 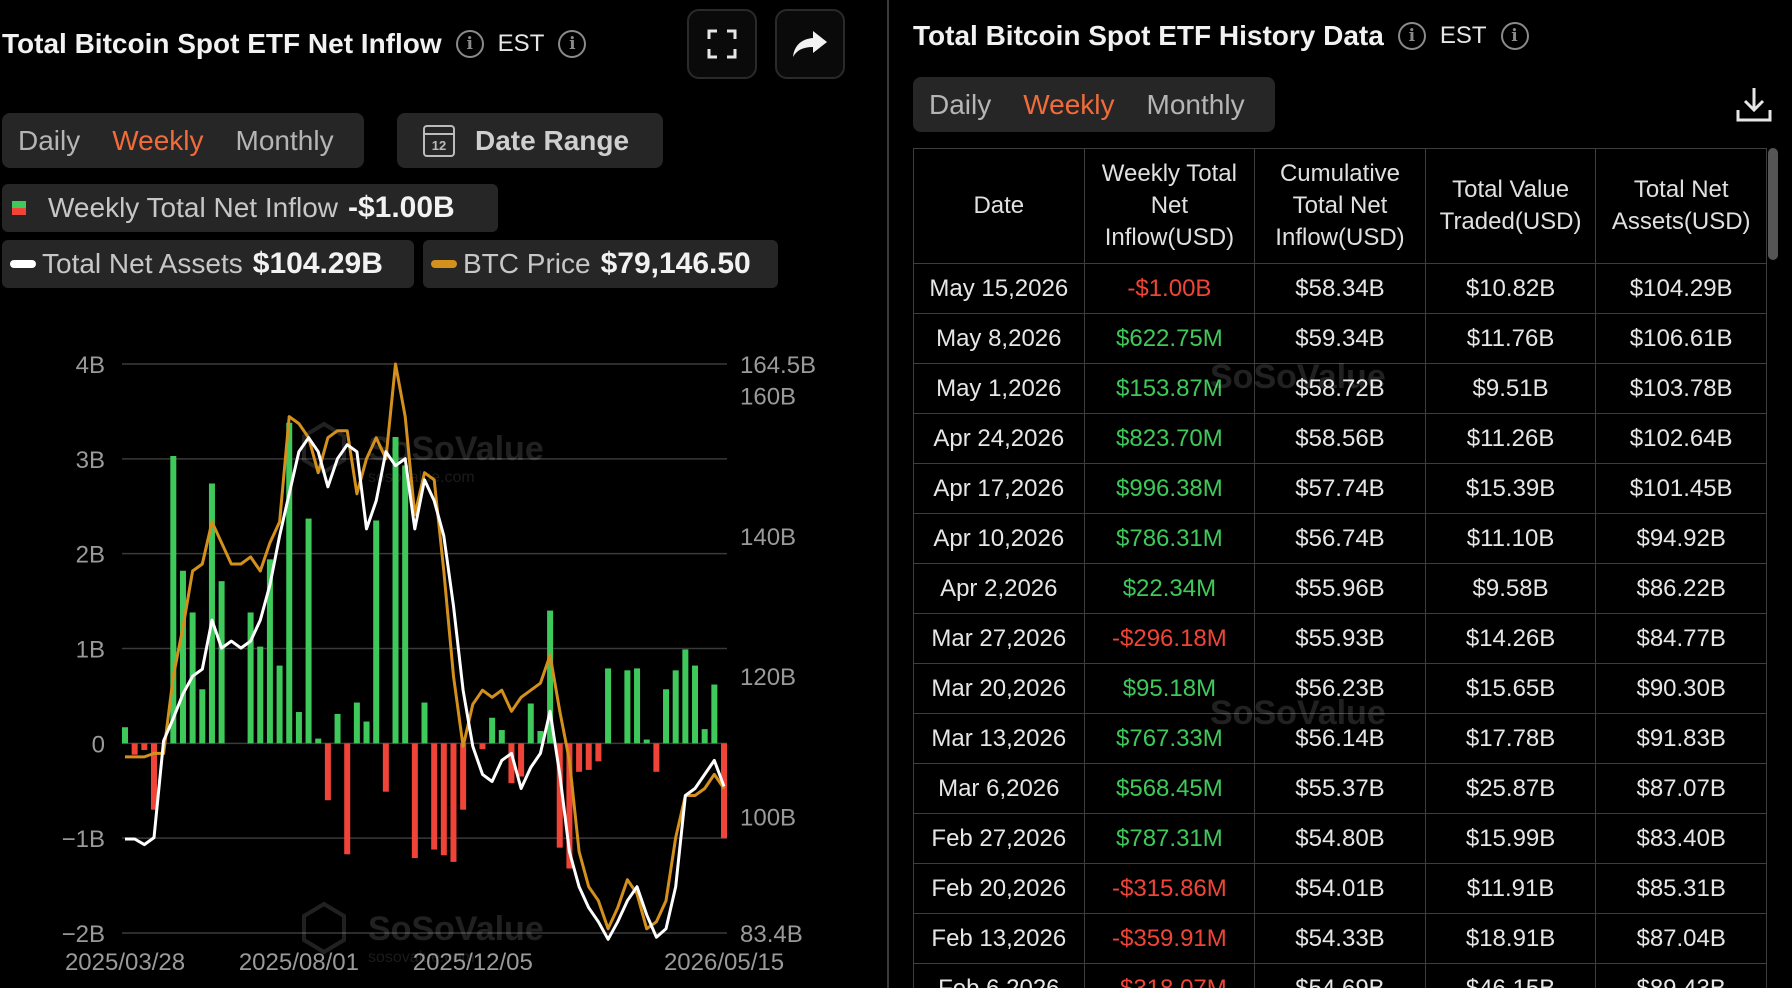 What do you see at coordinates (1510, 438) in the screenshot?
I see `cell-value-traded: $11.26B` at bounding box center [1510, 438].